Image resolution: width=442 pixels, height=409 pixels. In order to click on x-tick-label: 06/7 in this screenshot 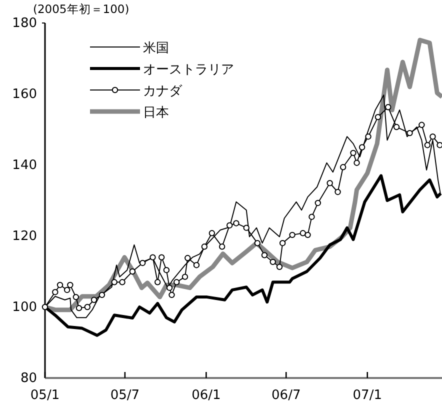, I will do `click(286, 396)`.